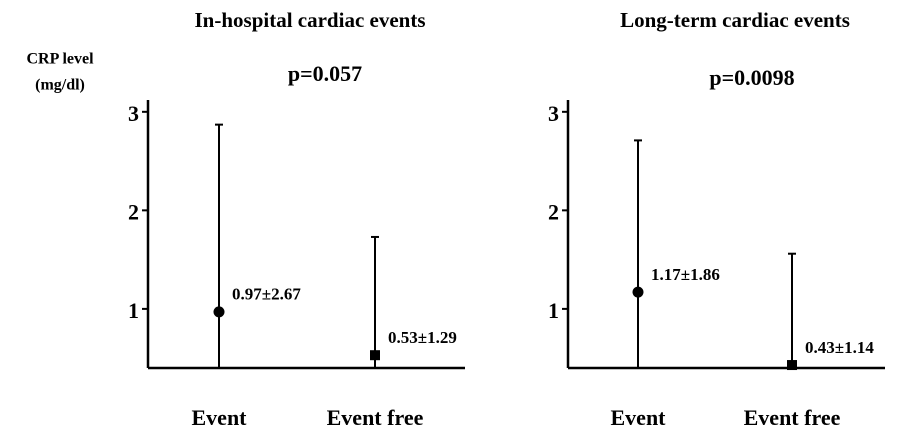  What do you see at coordinates (751, 77) in the screenshot?
I see `annotation: p=0.0098` at bounding box center [751, 77].